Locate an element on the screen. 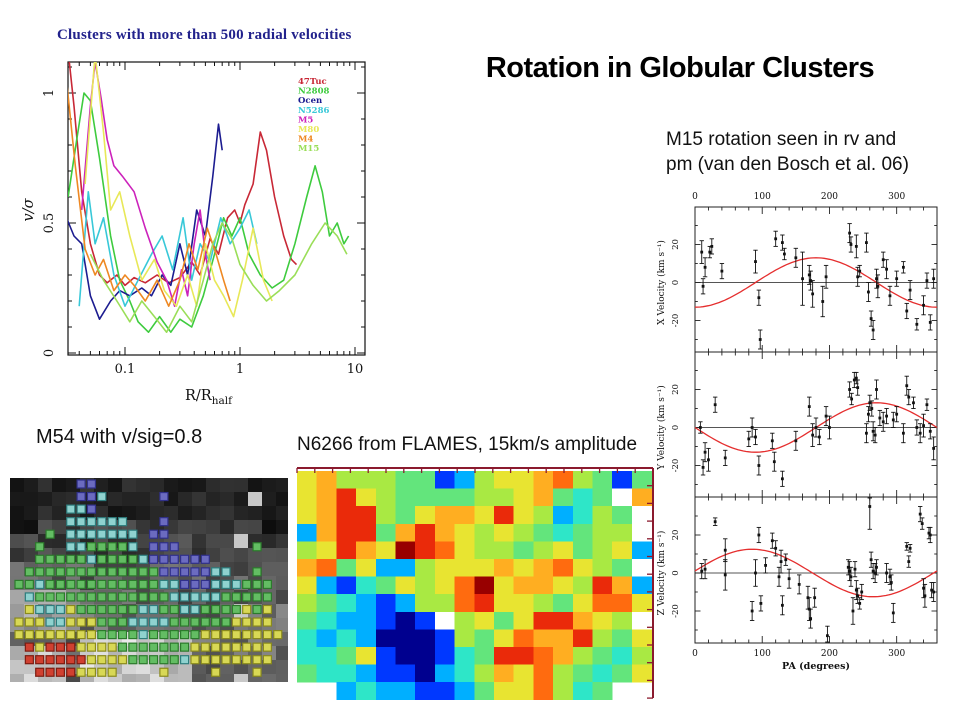  n6266-flames-map is located at coordinates (475, 584).